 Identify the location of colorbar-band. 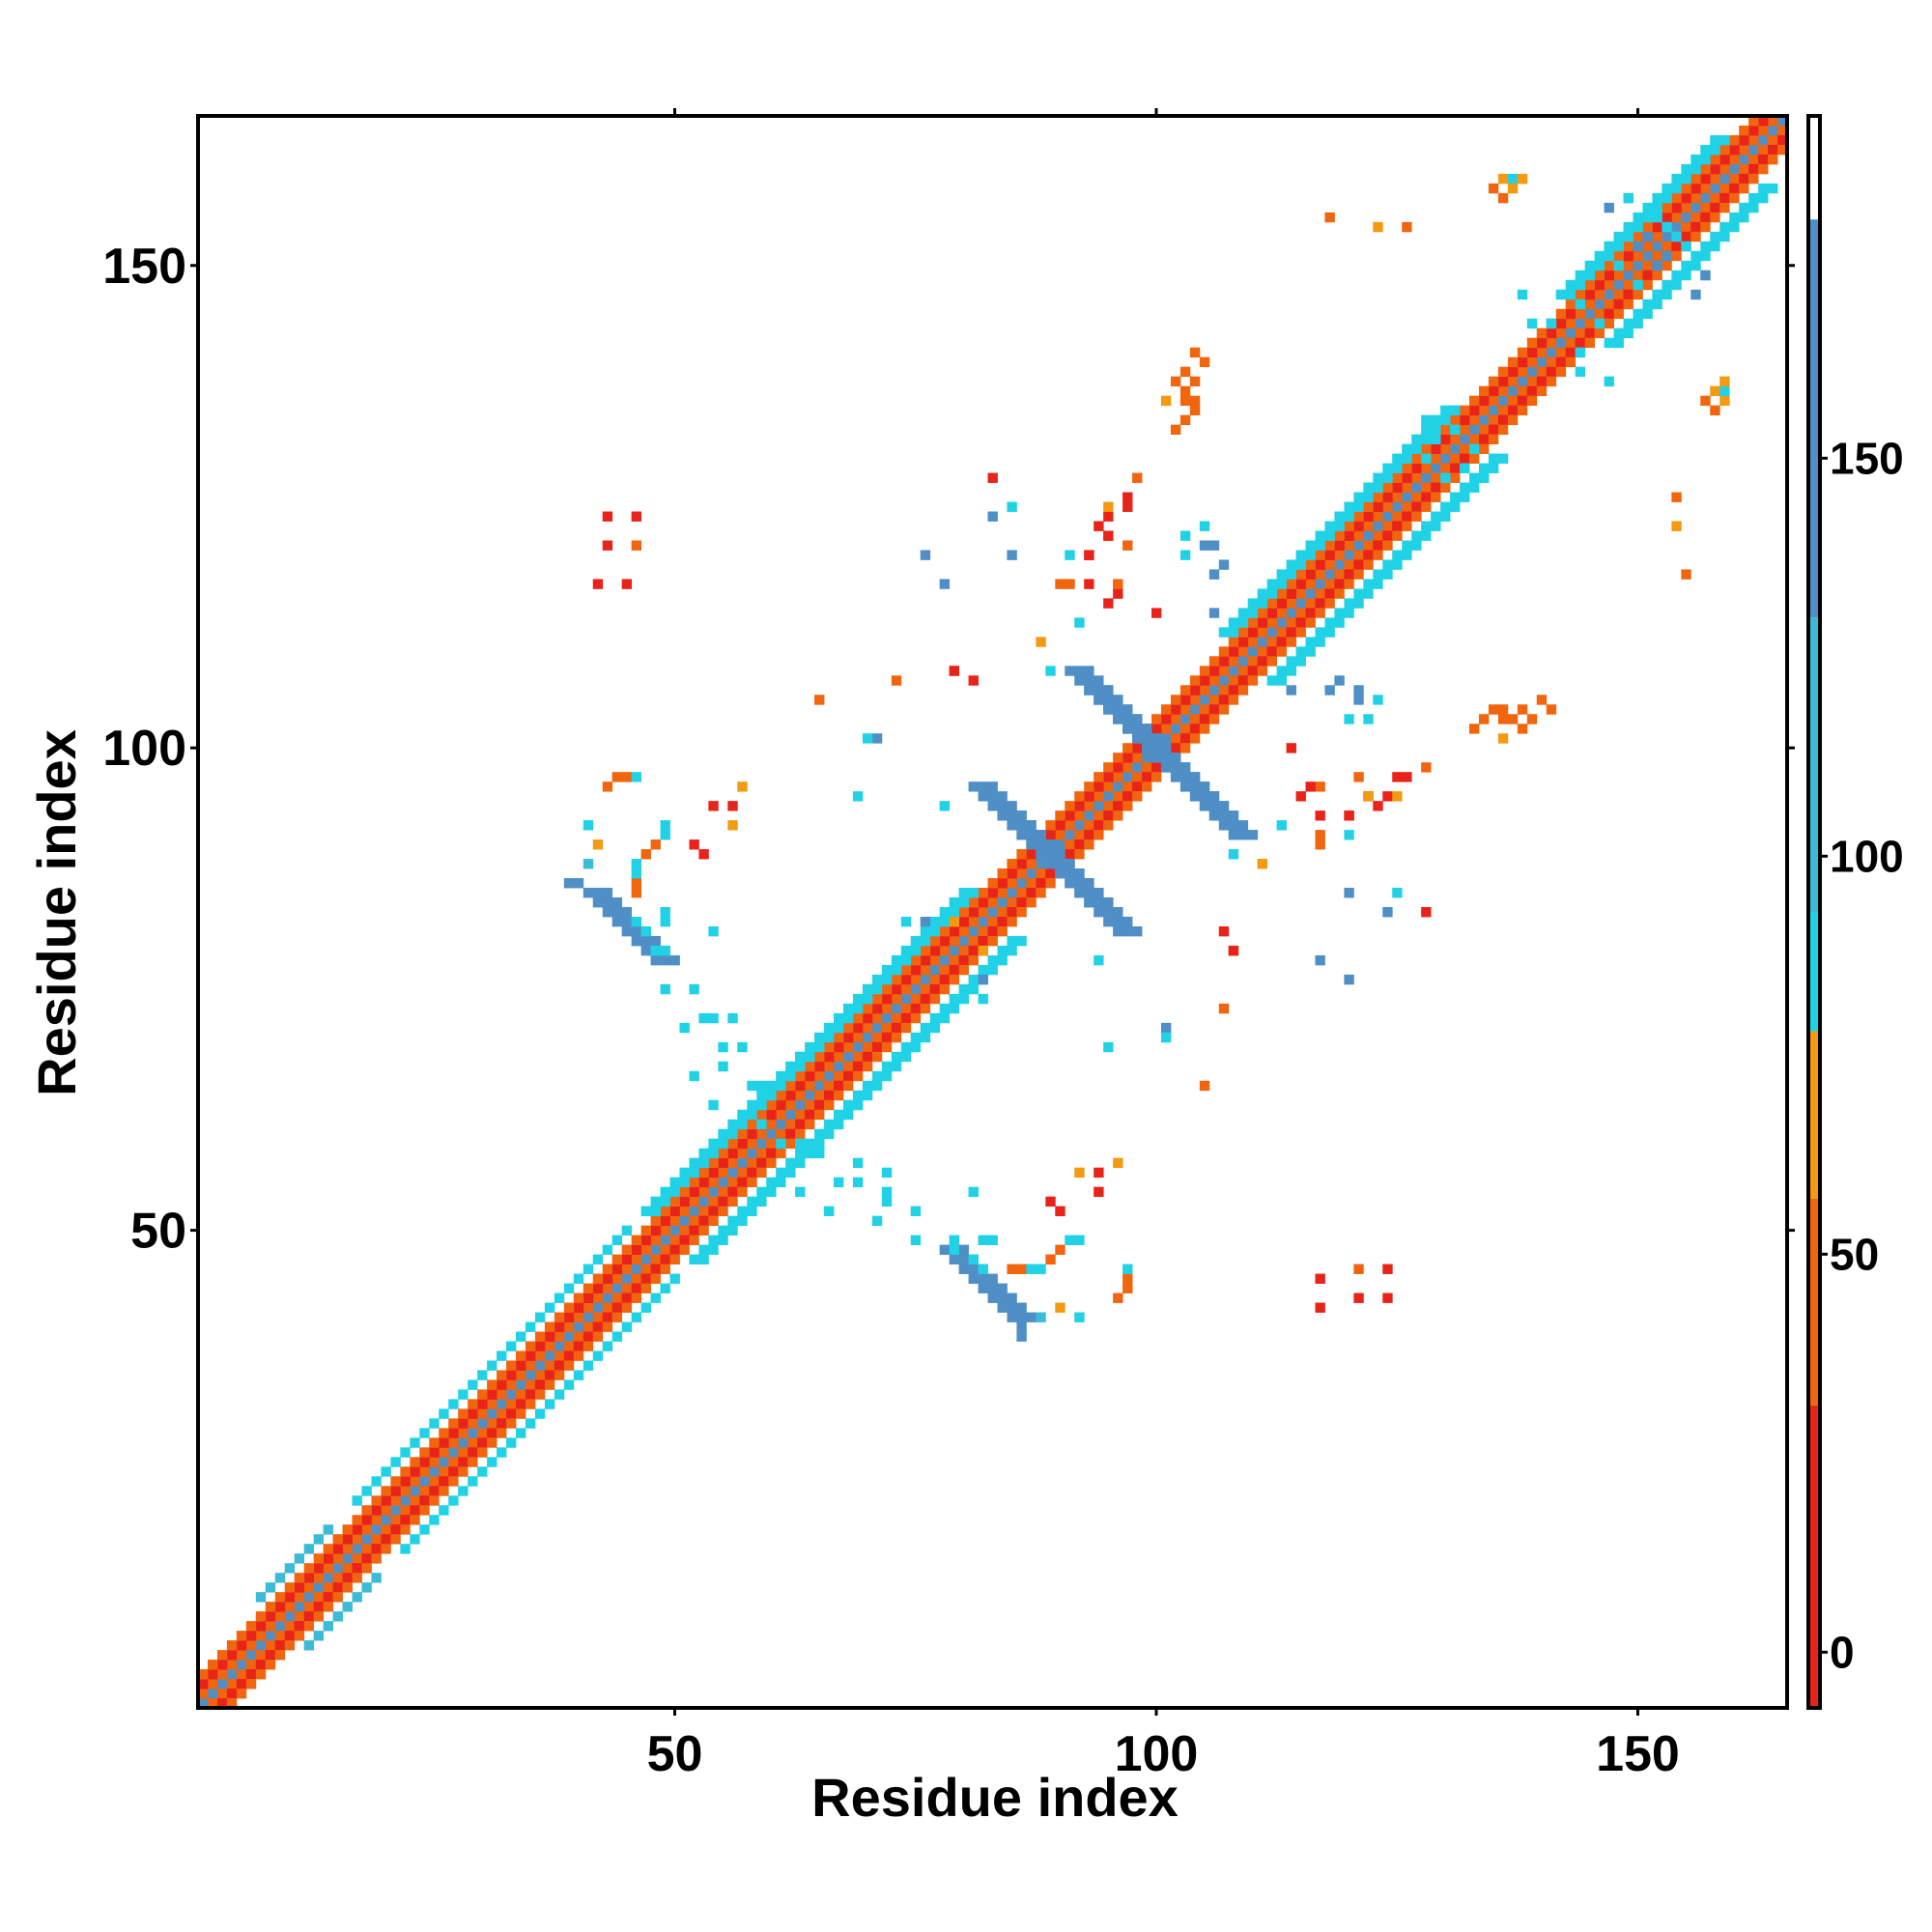
(1814, 168).